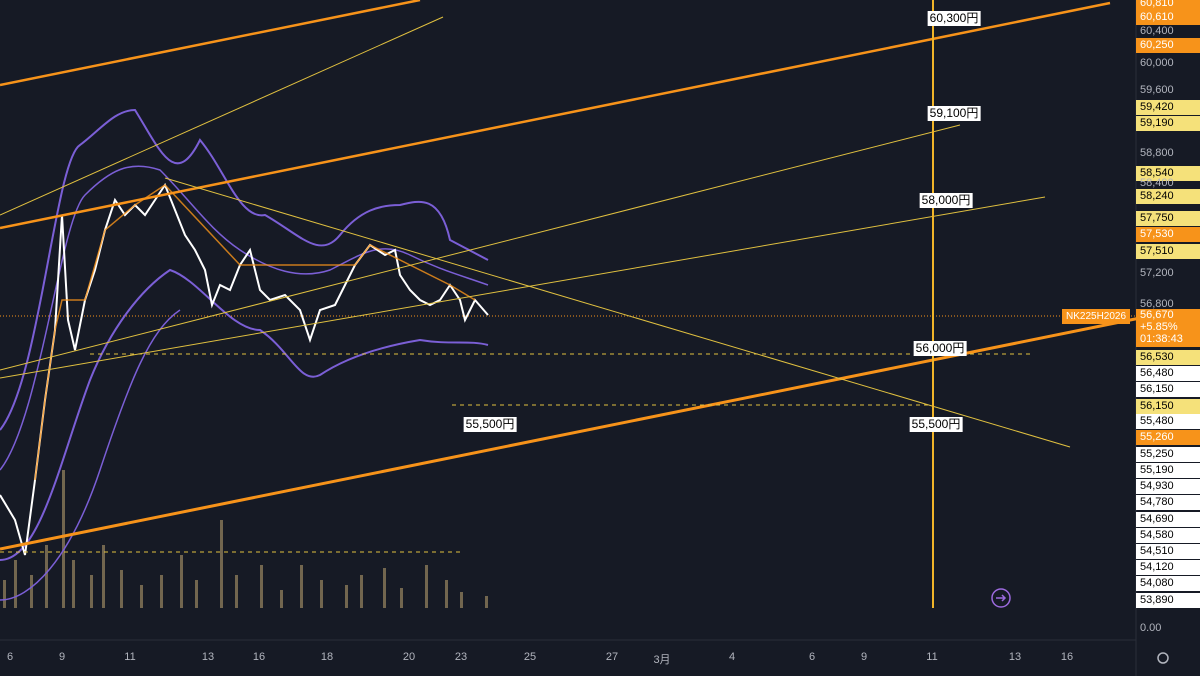 This screenshot has height=676, width=1200. What do you see at coordinates (327, 657) in the screenshot?
I see `time-label: 18` at bounding box center [327, 657].